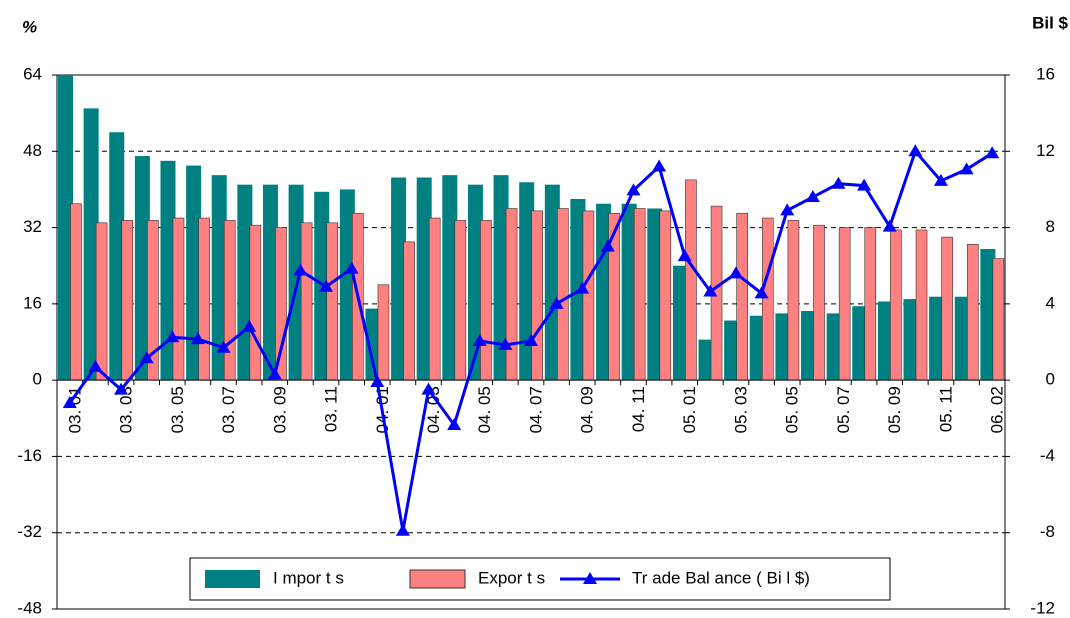 The height and width of the screenshot is (618, 1070). What do you see at coordinates (689, 409) in the screenshot?
I see `x-tick-label: 05. 01` at bounding box center [689, 409].